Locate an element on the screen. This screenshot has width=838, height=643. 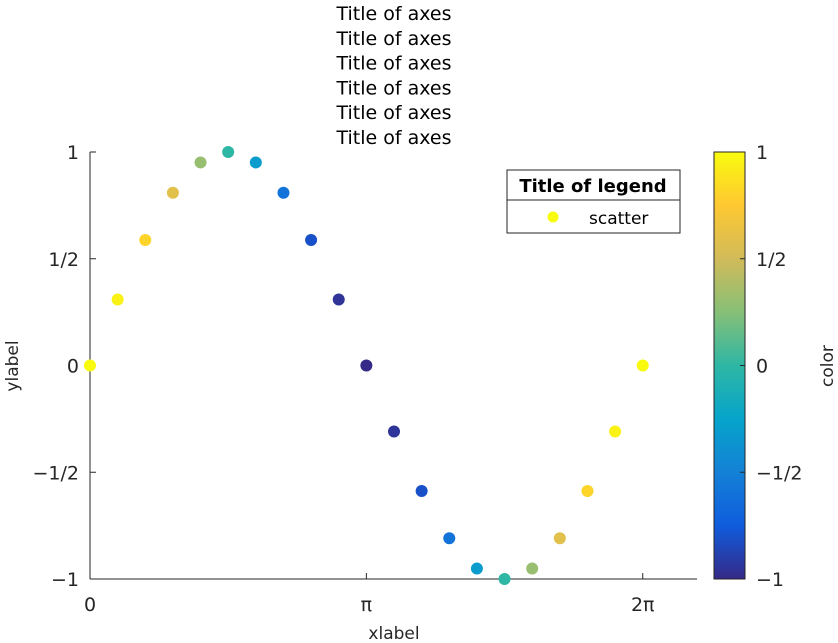
colorbar: −1 −1/2 0 1/2 1 color is located at coordinates (775, 366).